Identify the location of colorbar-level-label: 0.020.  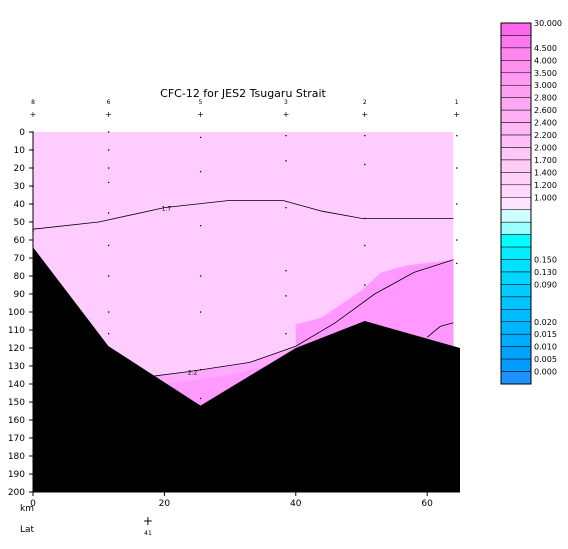
(545, 322).